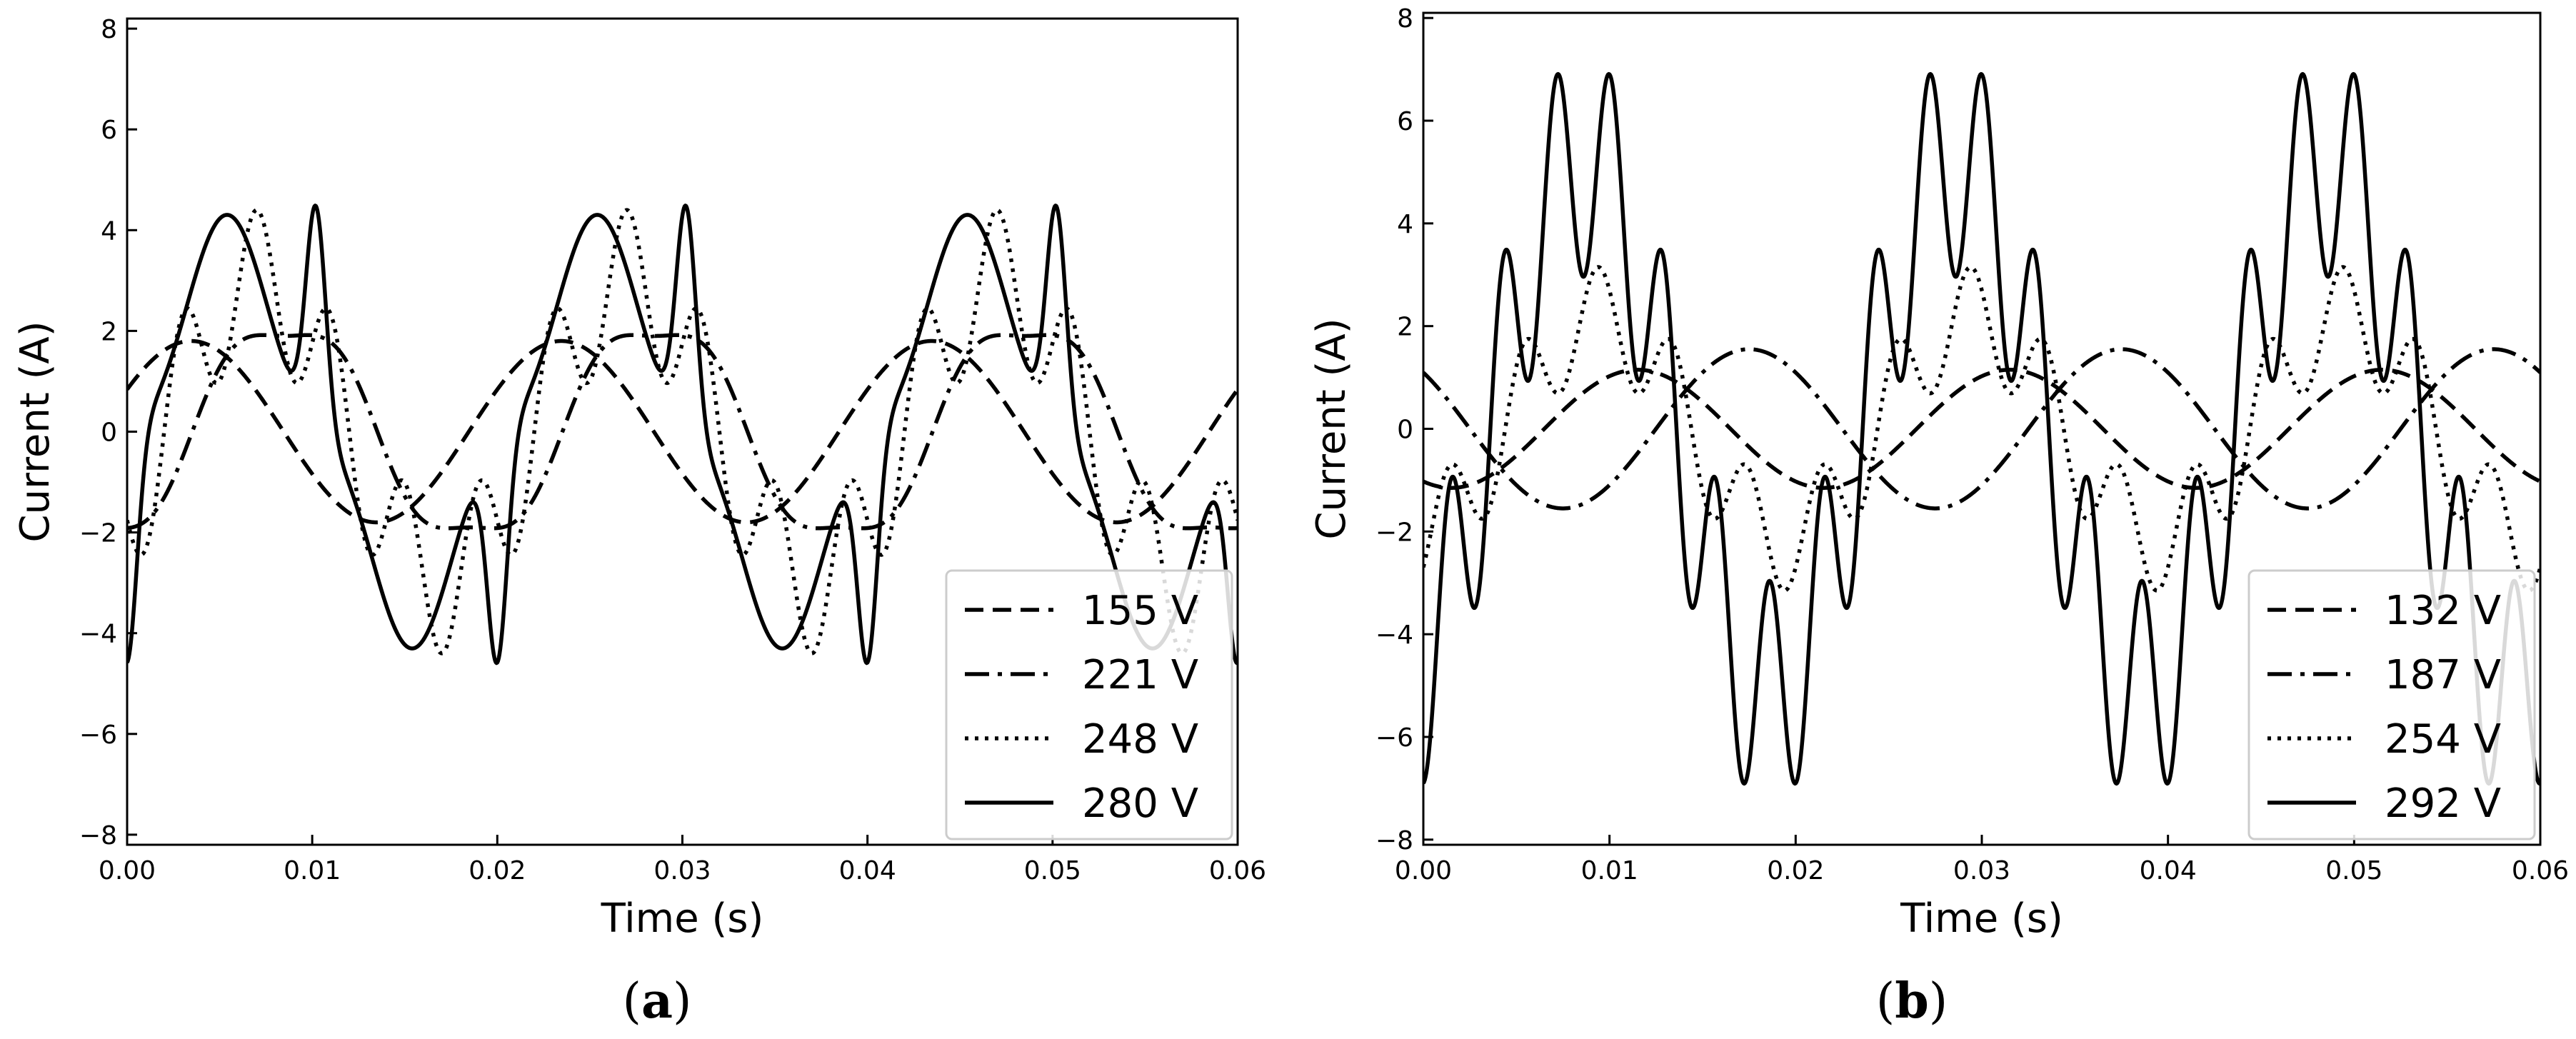  Describe the element at coordinates (1394, 840) in the screenshot. I see `panel-b-ytick-label: −8` at that location.